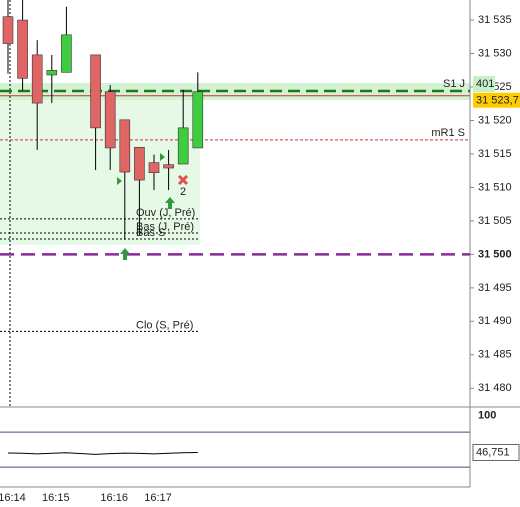  I want to click on level-label: Ouv (J, Pré), so click(165, 213).